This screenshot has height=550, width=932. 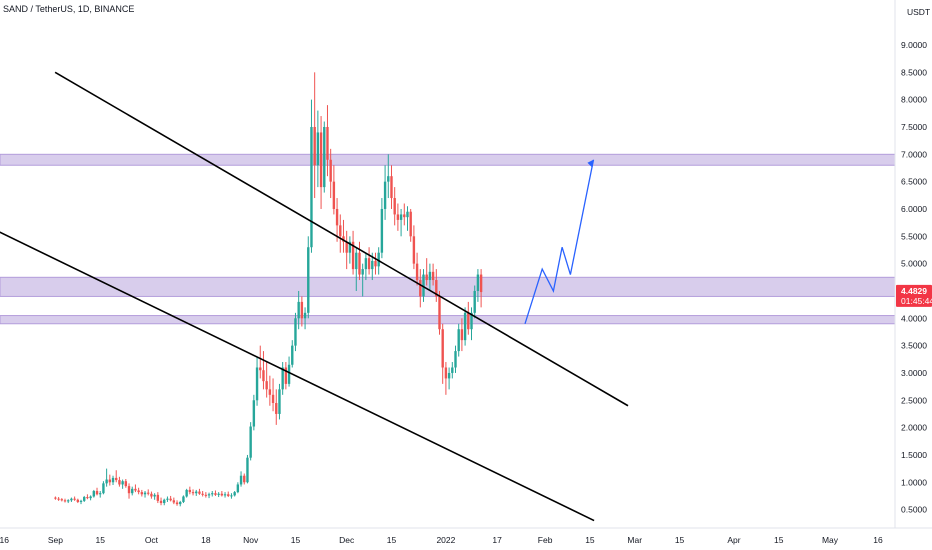 I want to click on last-price-badge, so click(x=914, y=295).